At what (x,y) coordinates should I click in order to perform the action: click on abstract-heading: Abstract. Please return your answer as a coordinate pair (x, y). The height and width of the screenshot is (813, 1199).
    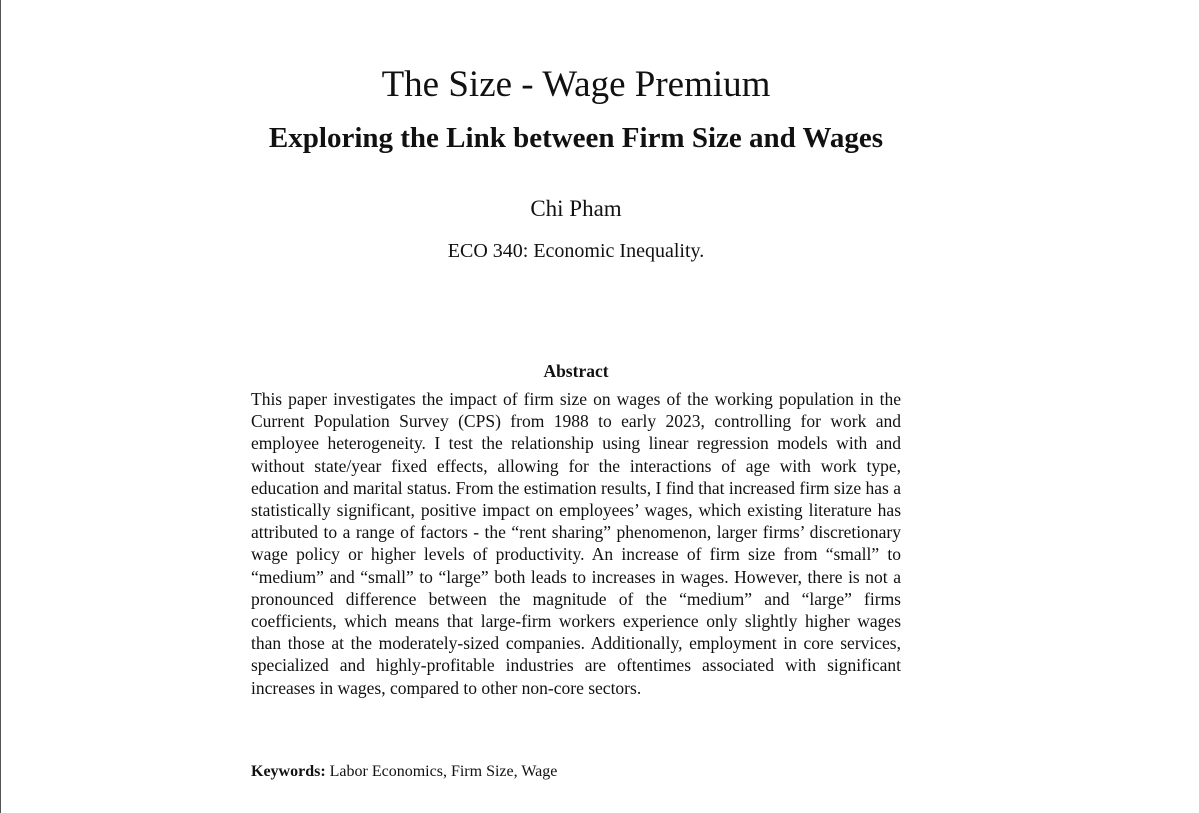
    Looking at the image, I should click on (576, 371).